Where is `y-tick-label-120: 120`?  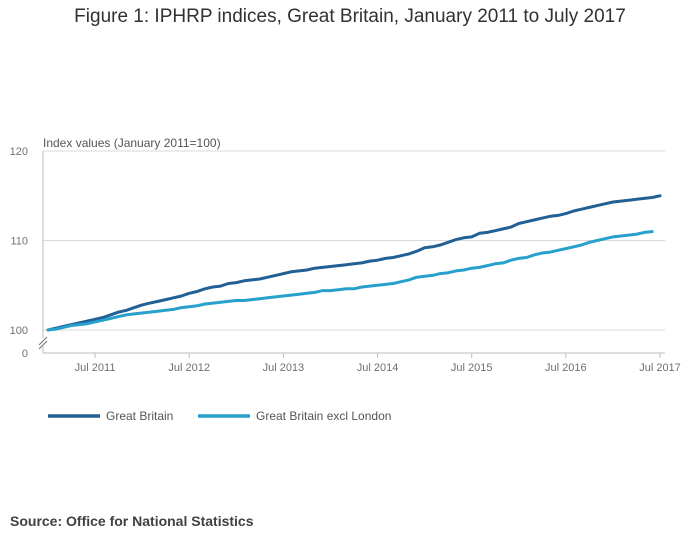
y-tick-label-120: 120 is located at coordinates (19, 152).